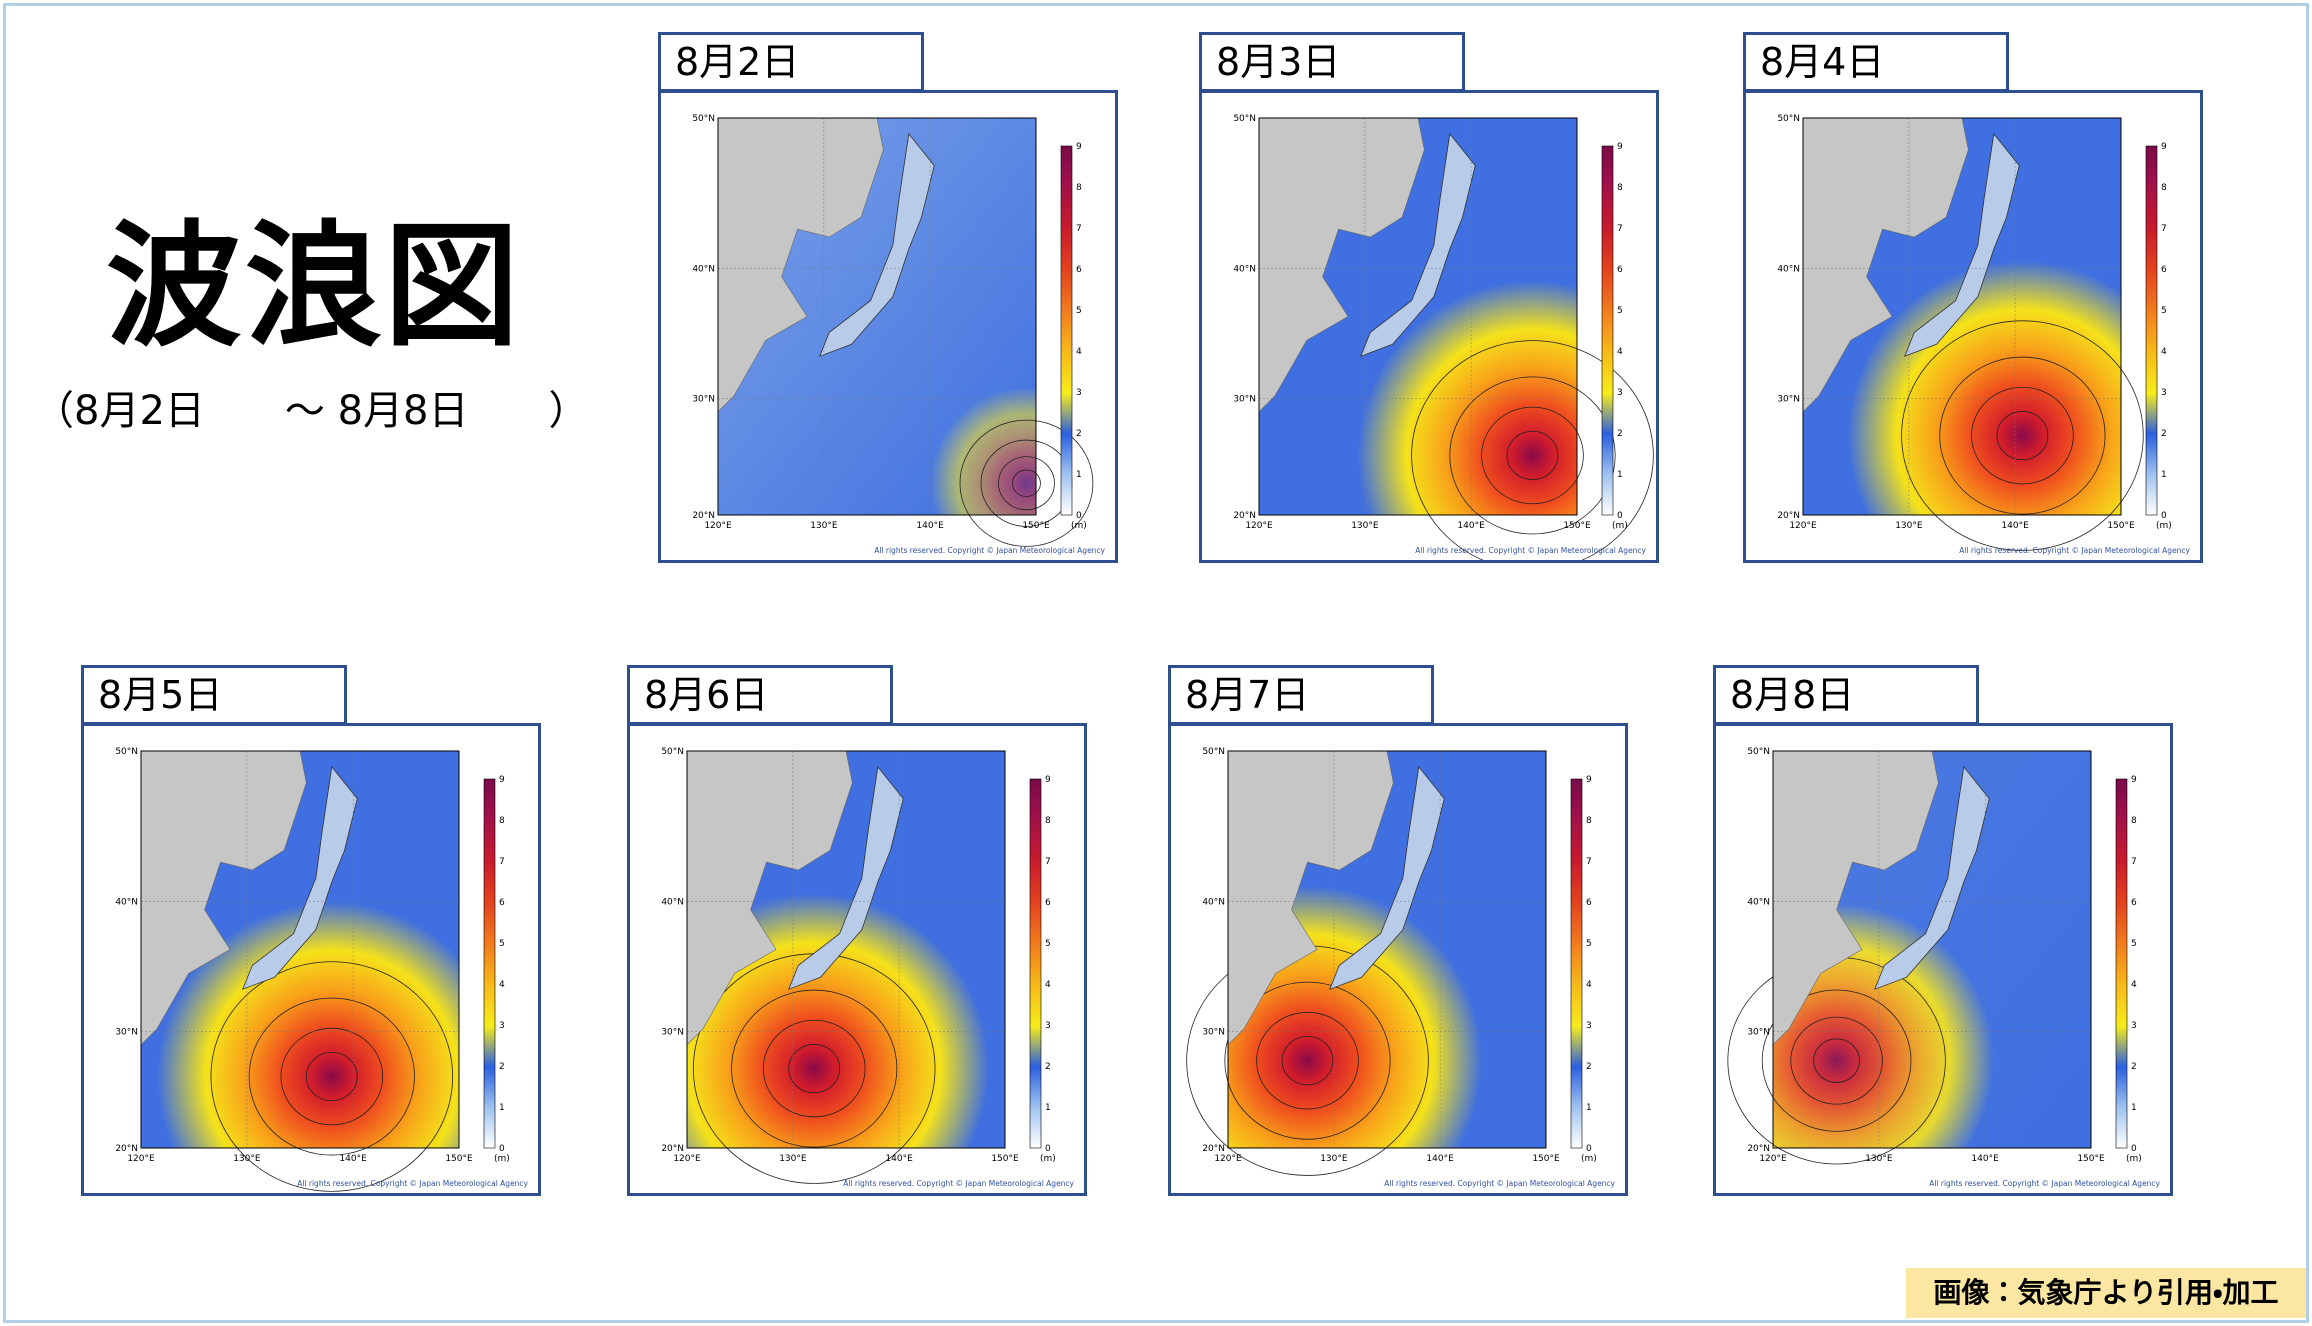 This screenshot has height=1326, width=2312. Describe the element at coordinates (314, 286) in the screenshot. I see `title: 波浪図` at that location.